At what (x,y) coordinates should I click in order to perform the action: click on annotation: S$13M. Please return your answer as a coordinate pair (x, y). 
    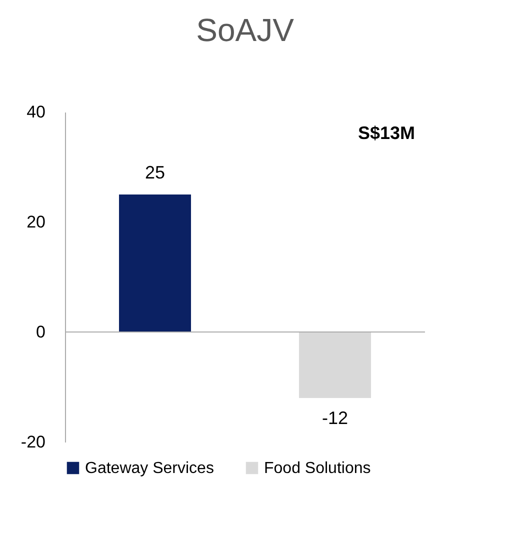
    Looking at the image, I should click on (386, 133).